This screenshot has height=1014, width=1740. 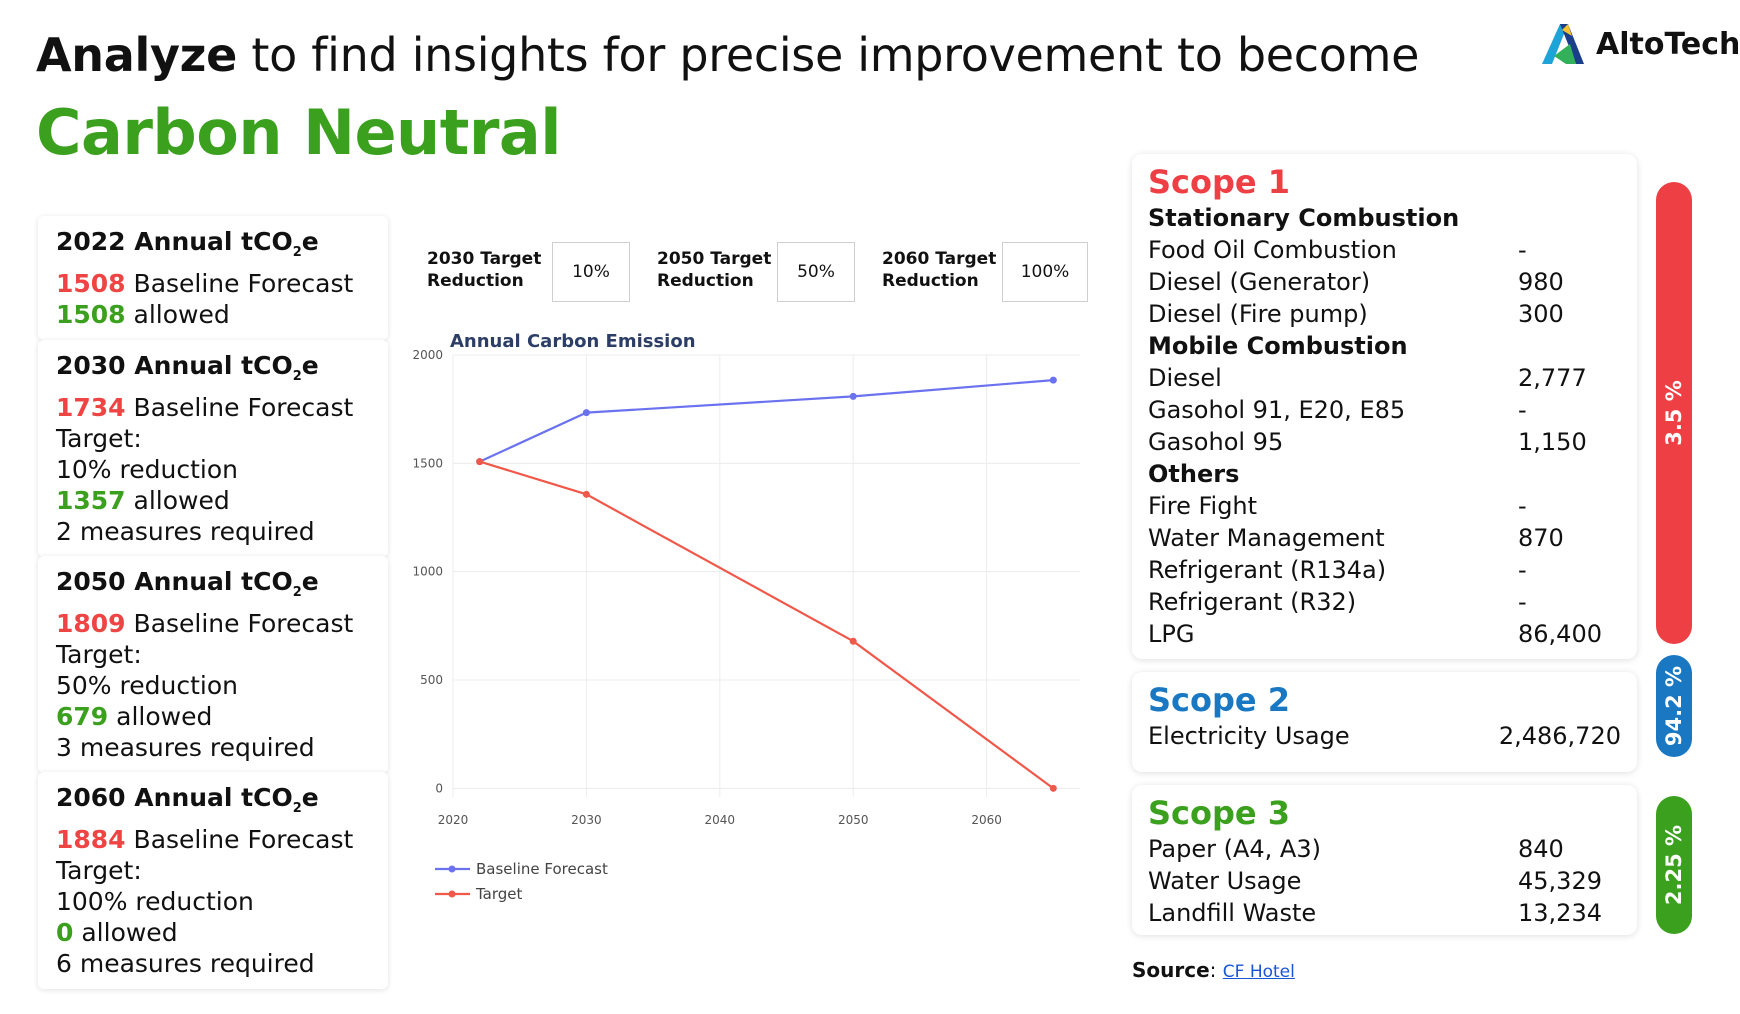 What do you see at coordinates (91, 623) in the screenshot?
I see `baseline-value: 1809` at bounding box center [91, 623].